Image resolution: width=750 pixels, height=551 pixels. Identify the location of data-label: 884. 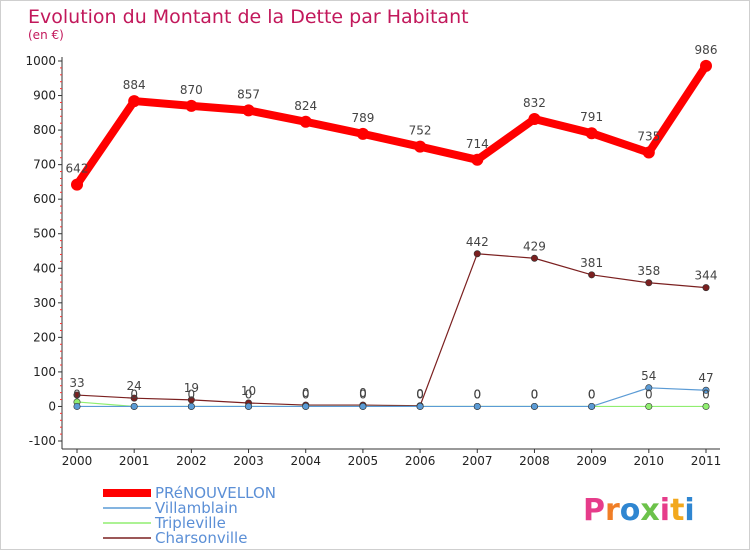
(134, 85).